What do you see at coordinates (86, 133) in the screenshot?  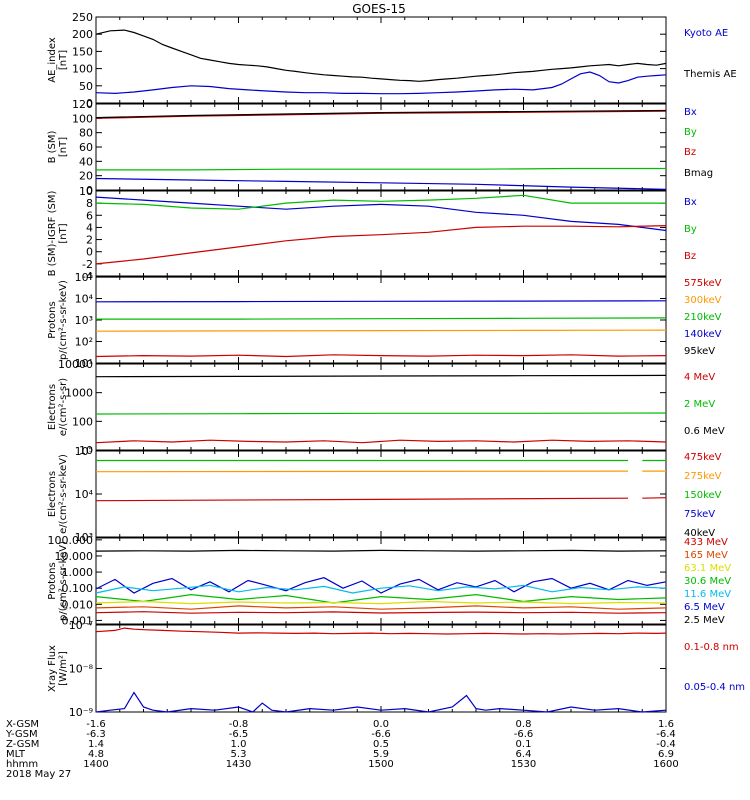 I see `y-tick-label: 80` at bounding box center [86, 133].